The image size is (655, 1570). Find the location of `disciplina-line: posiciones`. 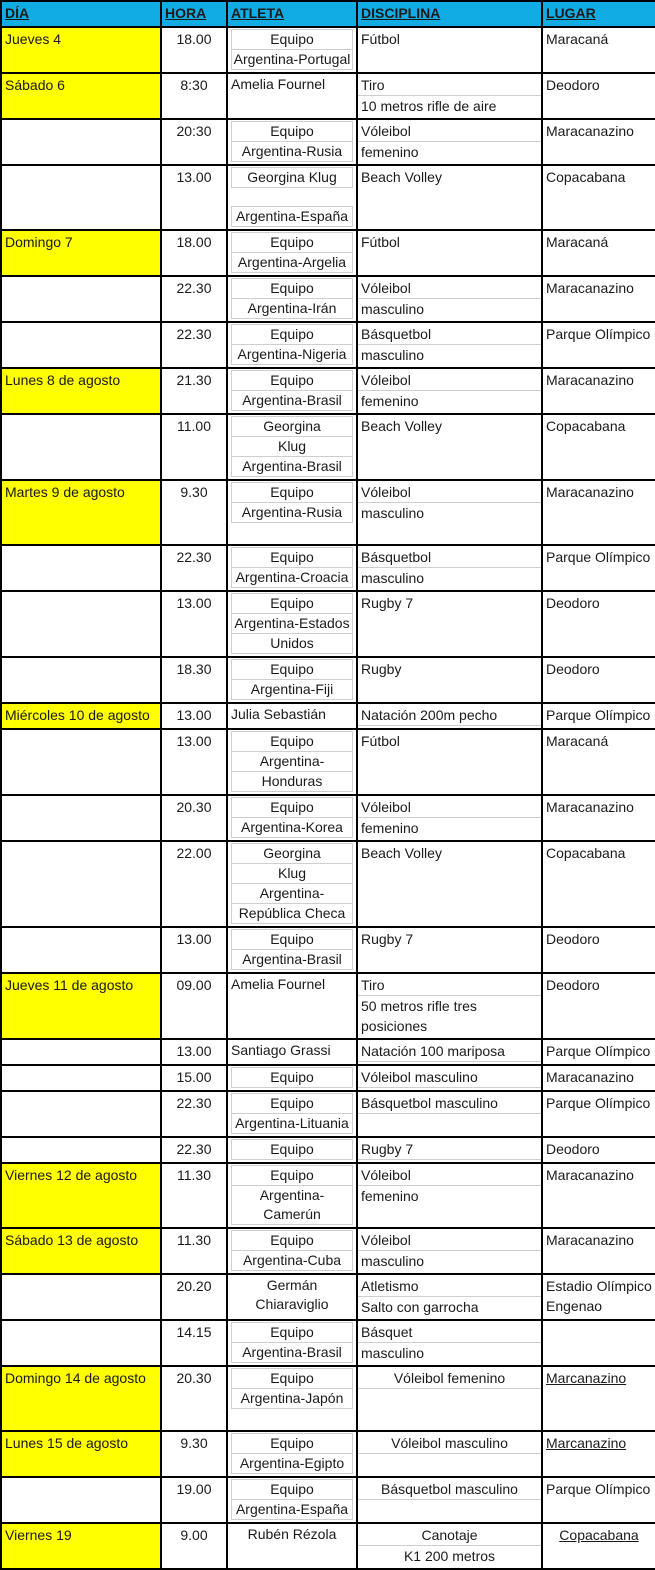

disciplina-line: posiciones is located at coordinates (394, 1026).